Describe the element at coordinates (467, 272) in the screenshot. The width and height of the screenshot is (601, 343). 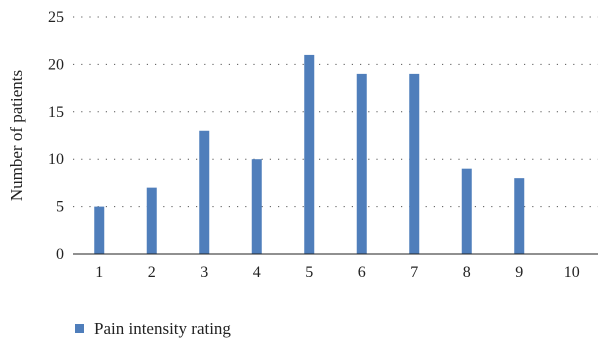
I see `x-tick-label: 8` at that location.